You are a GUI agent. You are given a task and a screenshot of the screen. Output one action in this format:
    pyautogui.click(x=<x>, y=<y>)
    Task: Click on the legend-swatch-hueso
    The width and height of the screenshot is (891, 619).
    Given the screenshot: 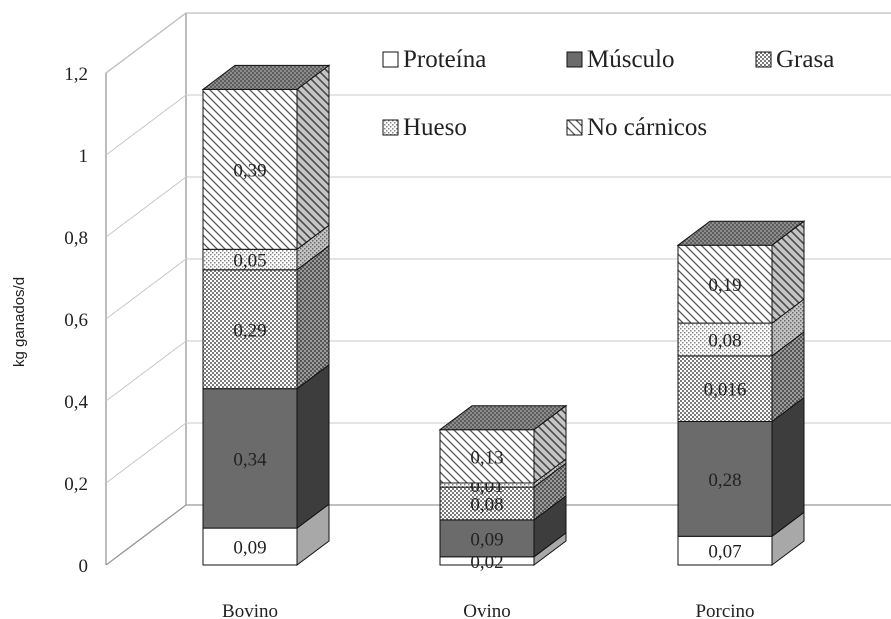 What is the action you would take?
    pyautogui.click(x=390, y=127)
    